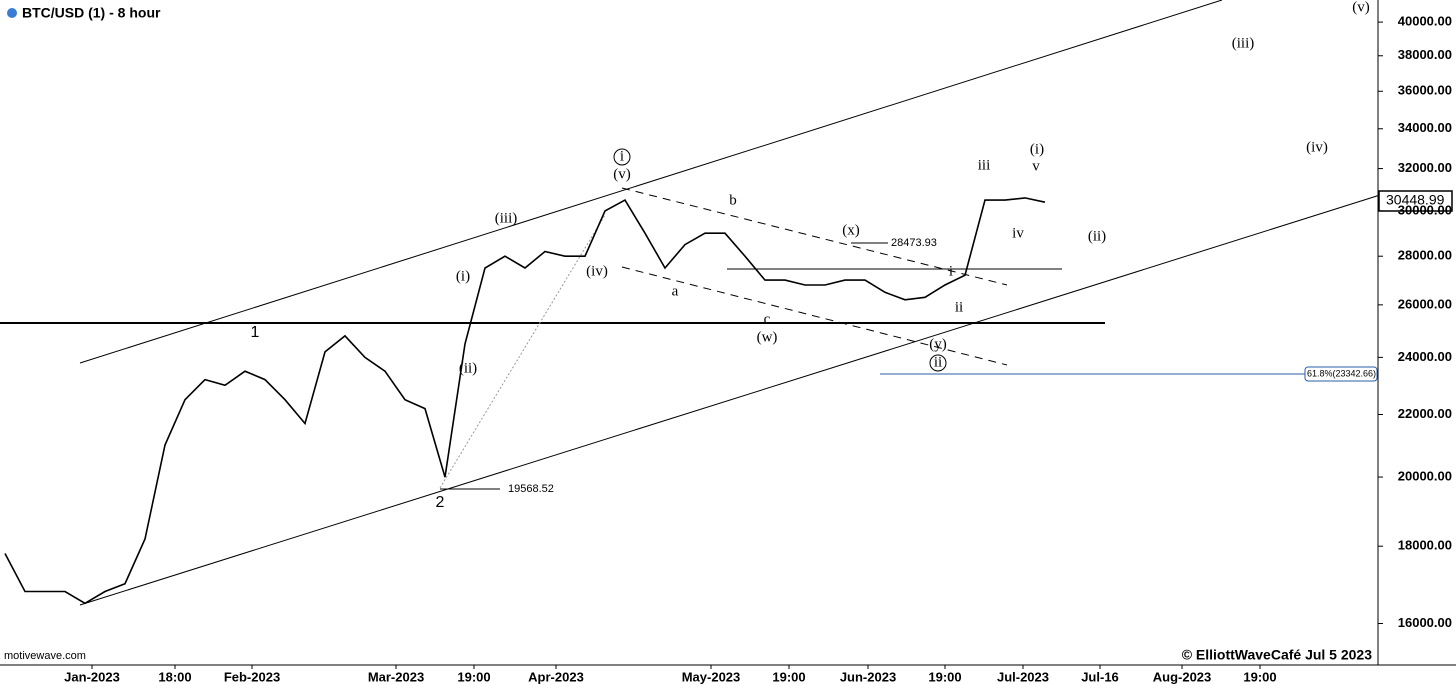 The image size is (1456, 685). What do you see at coordinates (531, 489) in the screenshot?
I see `annotation: 19568.52` at bounding box center [531, 489].